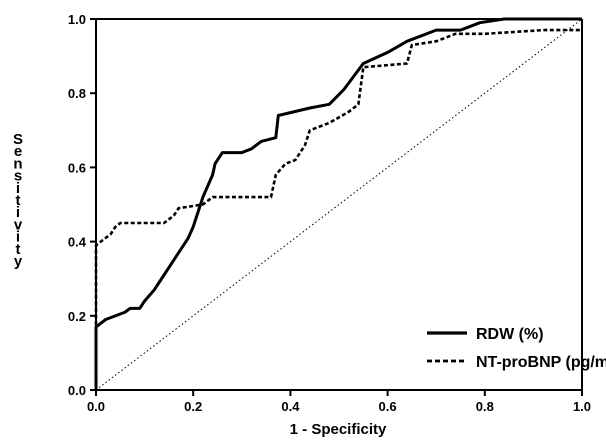  I want to click on y-tick-label: 0.6, so click(77, 167).